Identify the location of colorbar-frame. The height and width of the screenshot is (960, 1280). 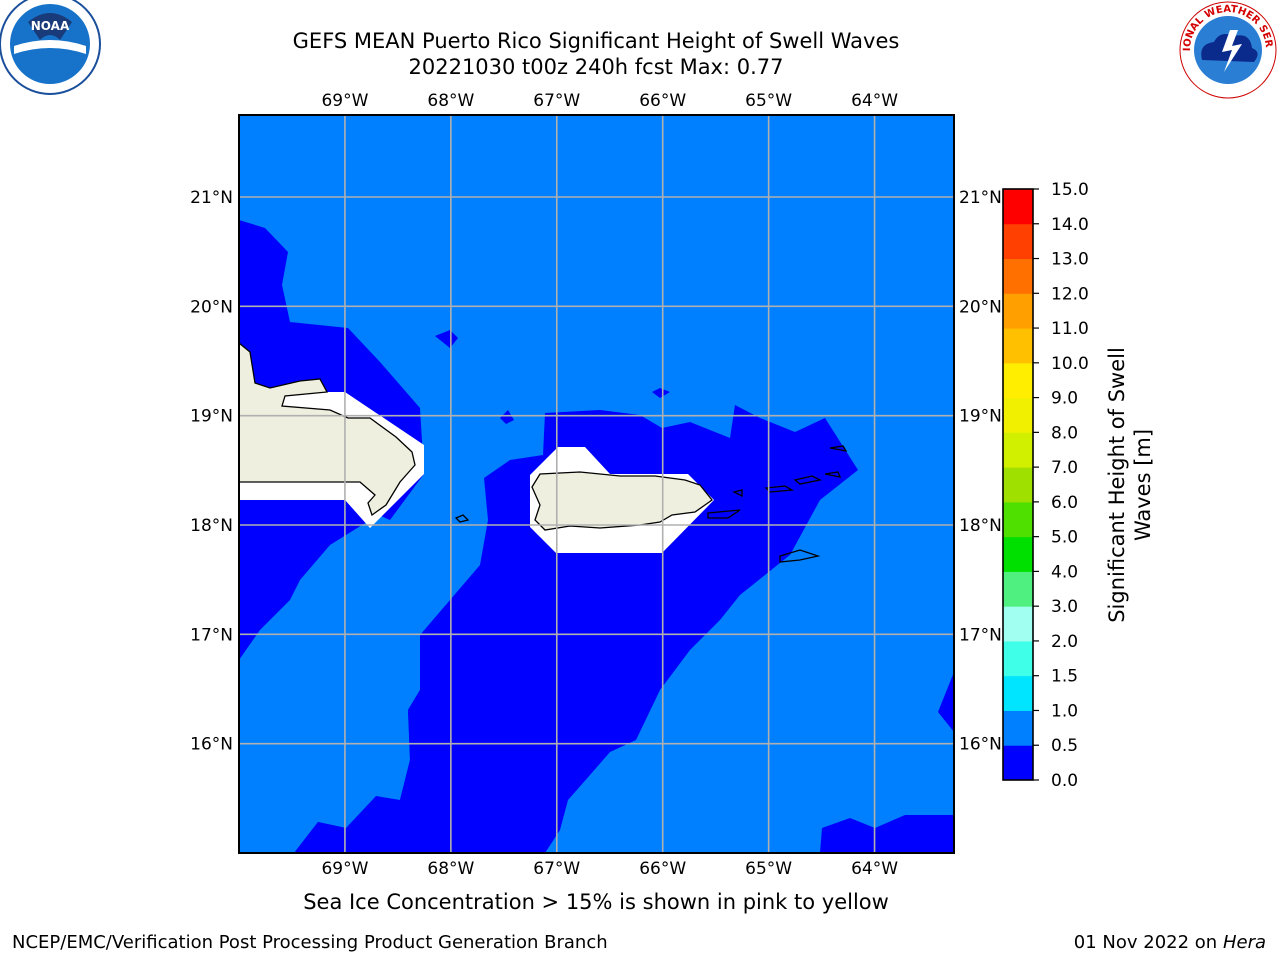
(1018, 484).